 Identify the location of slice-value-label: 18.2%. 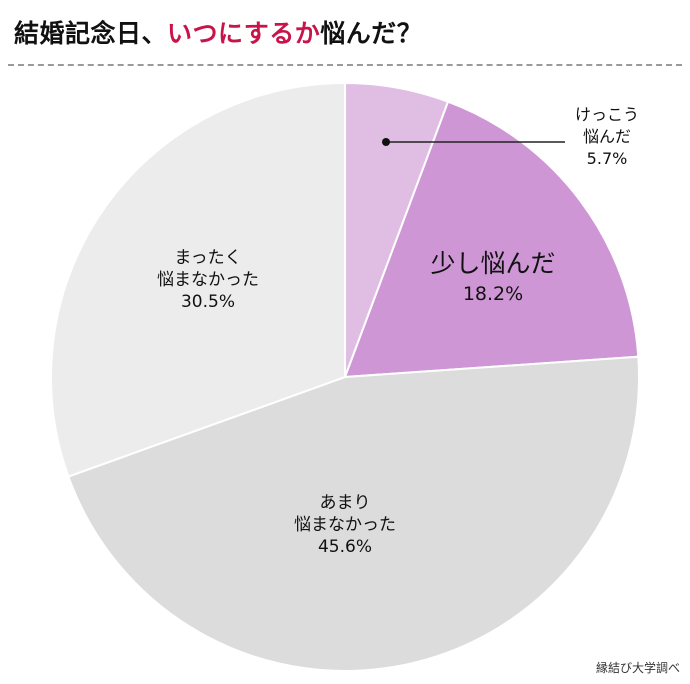
(493, 294).